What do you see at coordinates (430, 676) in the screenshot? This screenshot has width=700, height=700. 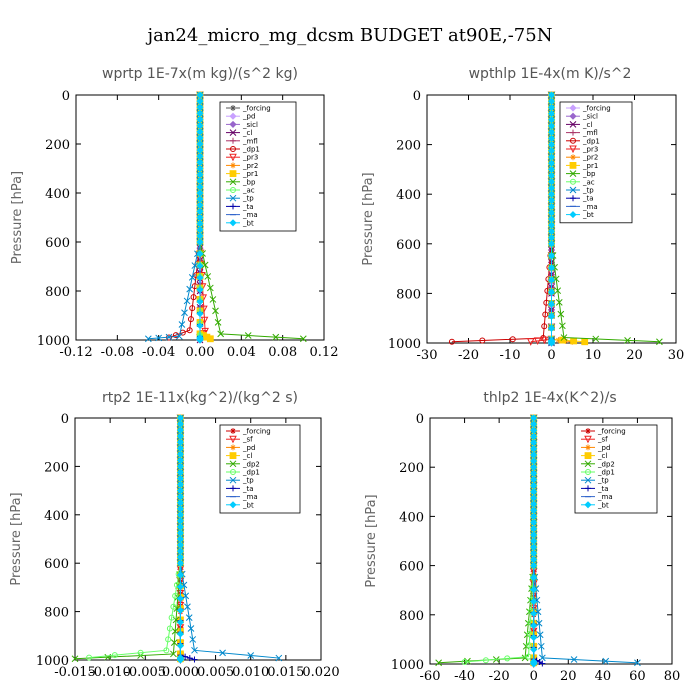 I see `x-tick-label: -60` at bounding box center [430, 676].